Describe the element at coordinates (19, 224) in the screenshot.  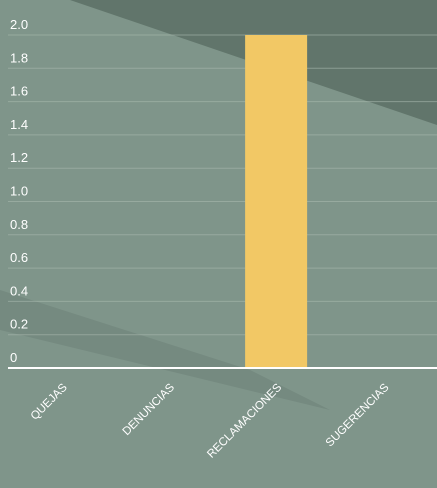
I see `y-tick-label: 0.8` at that location.